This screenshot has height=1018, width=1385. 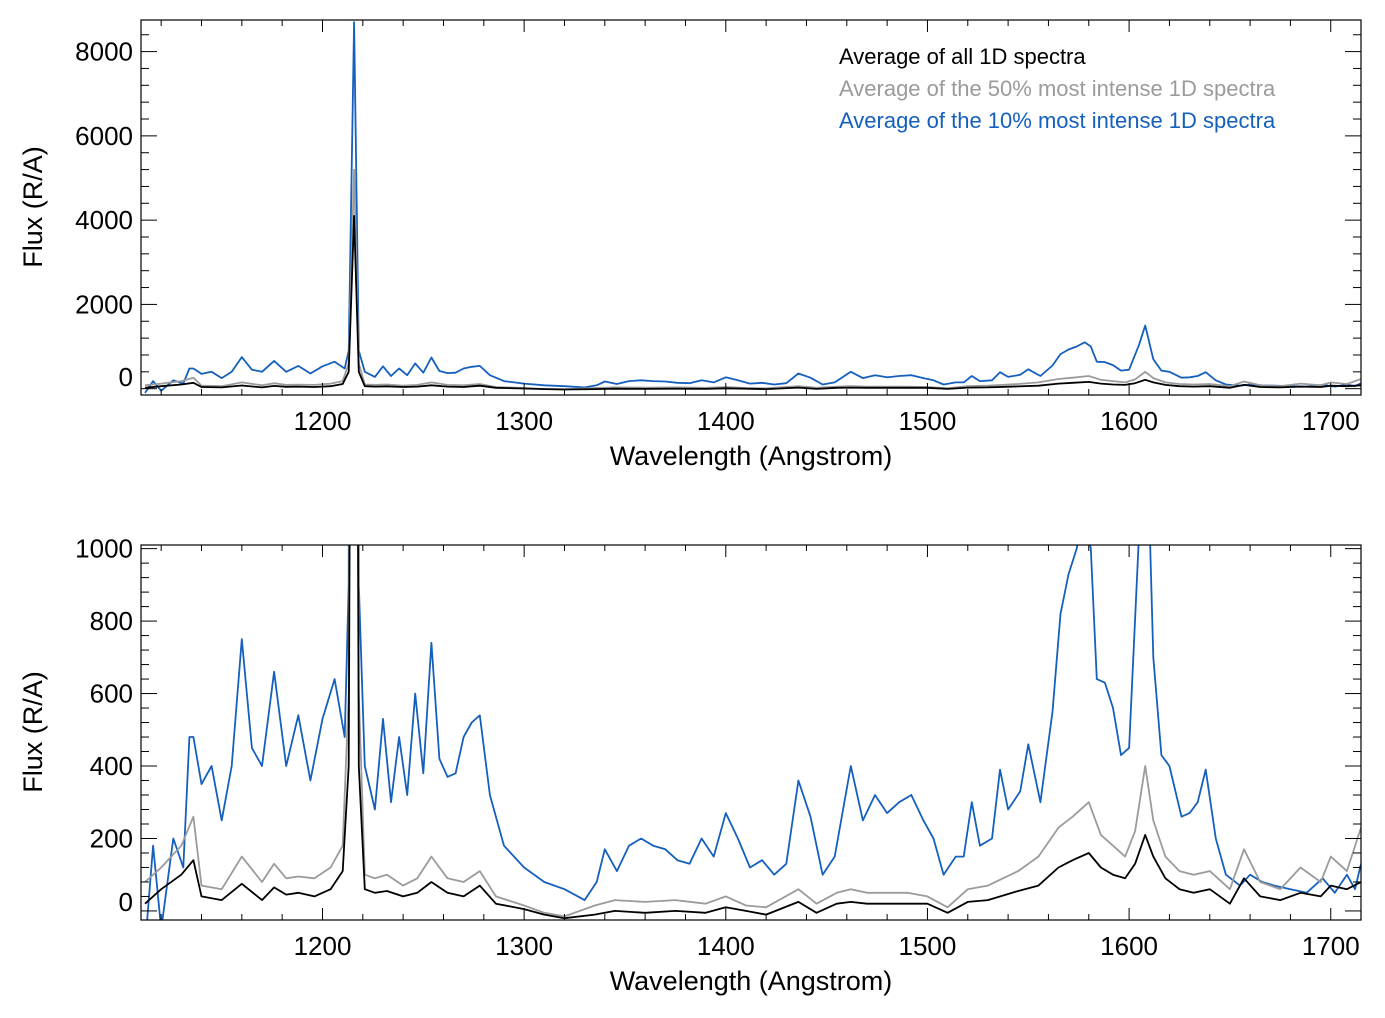 What do you see at coordinates (104, 304) in the screenshot?
I see `y-tick-label: 2000` at bounding box center [104, 304].